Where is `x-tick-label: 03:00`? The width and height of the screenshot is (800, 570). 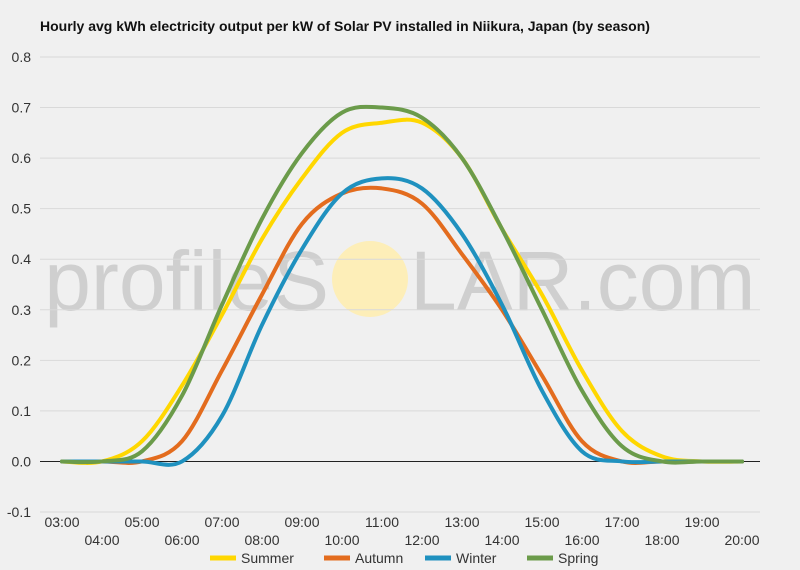
x-tick-label: 03:00 is located at coordinates (61, 522).